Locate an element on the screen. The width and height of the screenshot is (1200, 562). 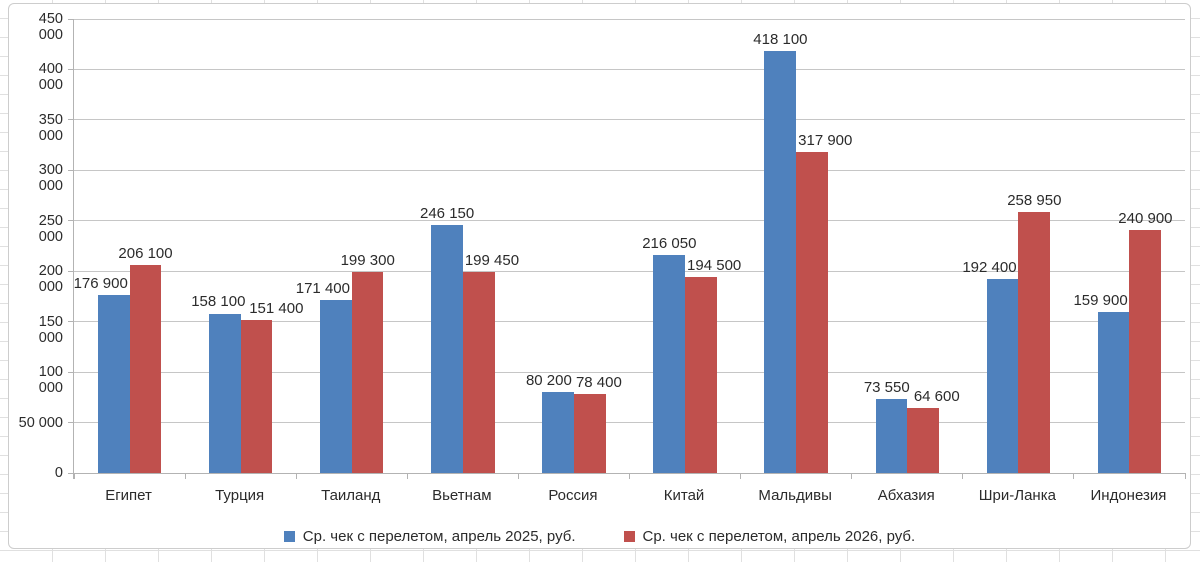
x-category-label: Китай is located at coordinates (684, 495).